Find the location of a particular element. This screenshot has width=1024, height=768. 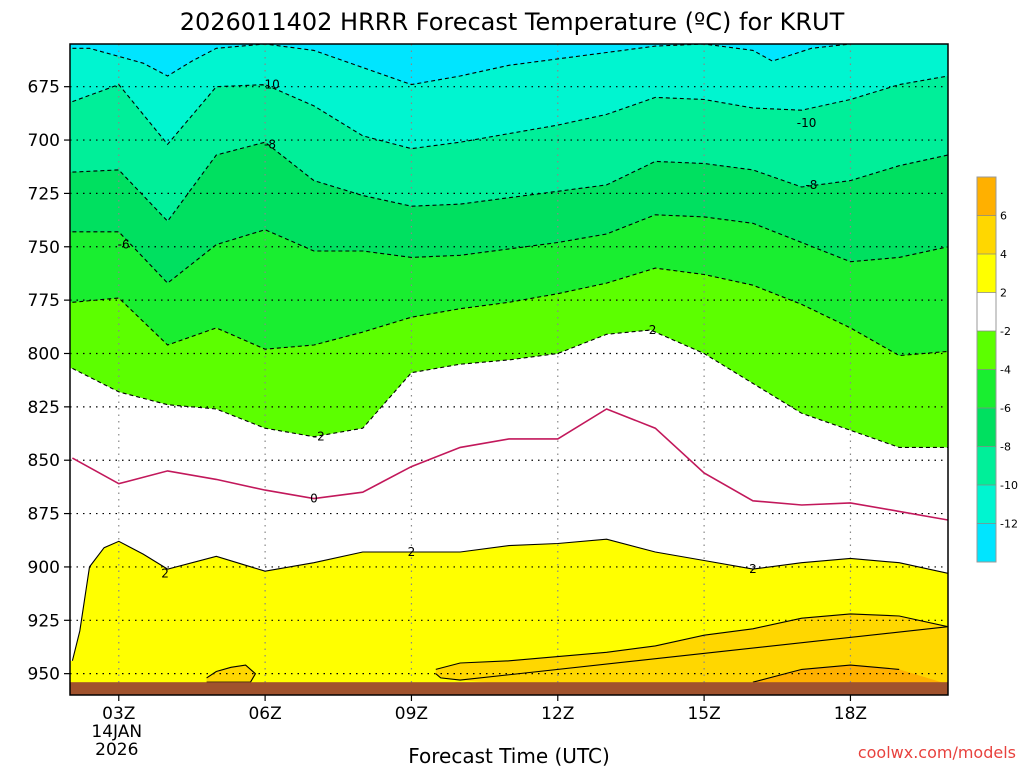

isotherm-line--10 is located at coordinates (510, 112).